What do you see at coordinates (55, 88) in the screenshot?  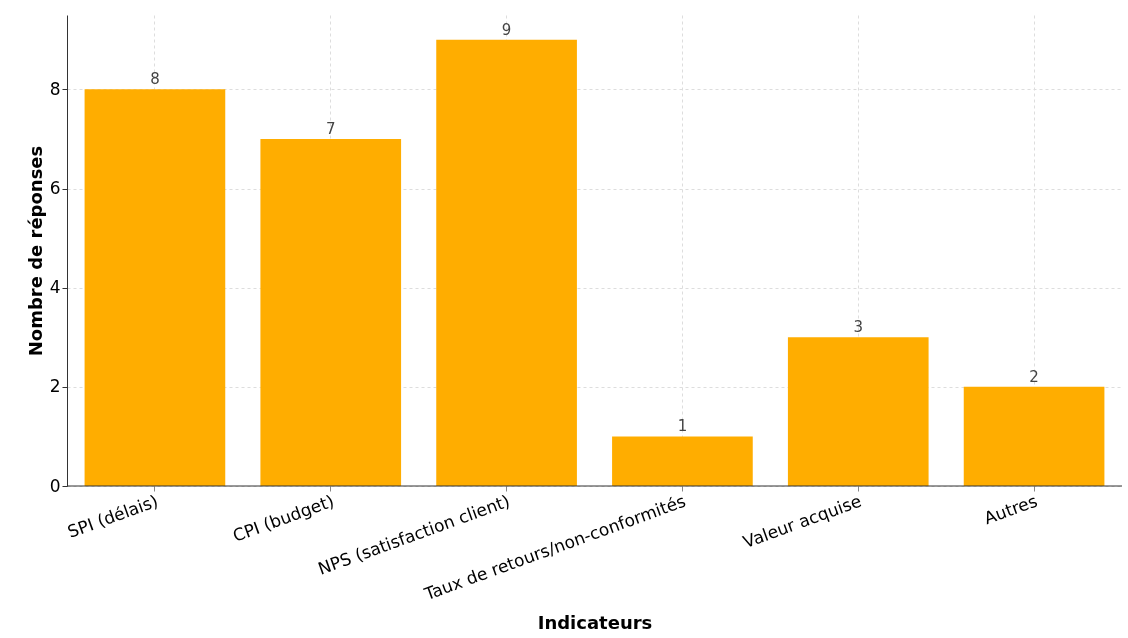 I see `y-tick-label: 8` at bounding box center [55, 88].